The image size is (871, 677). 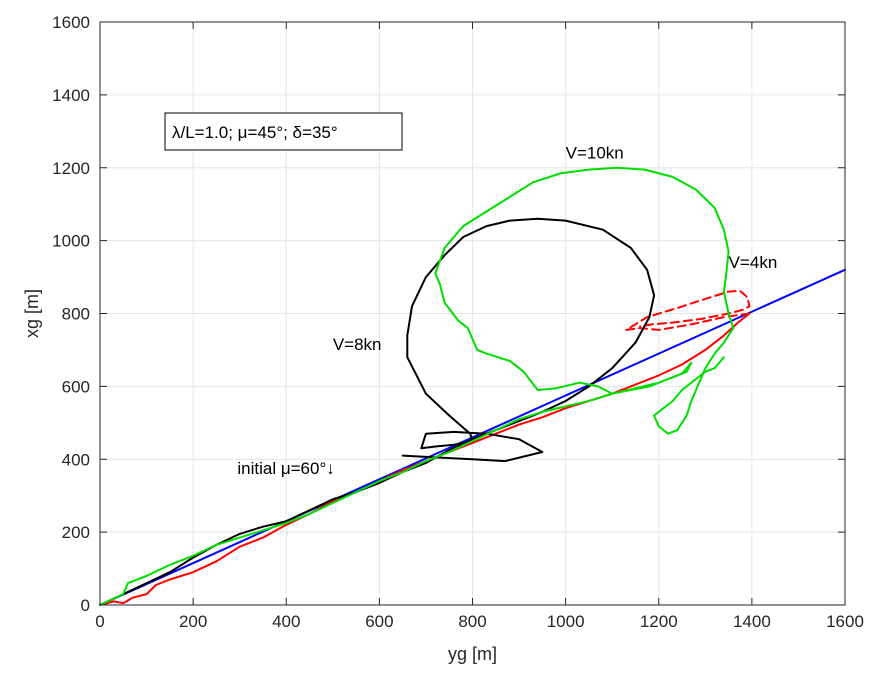 I want to click on x-tick-label: 400, so click(x=286, y=621).